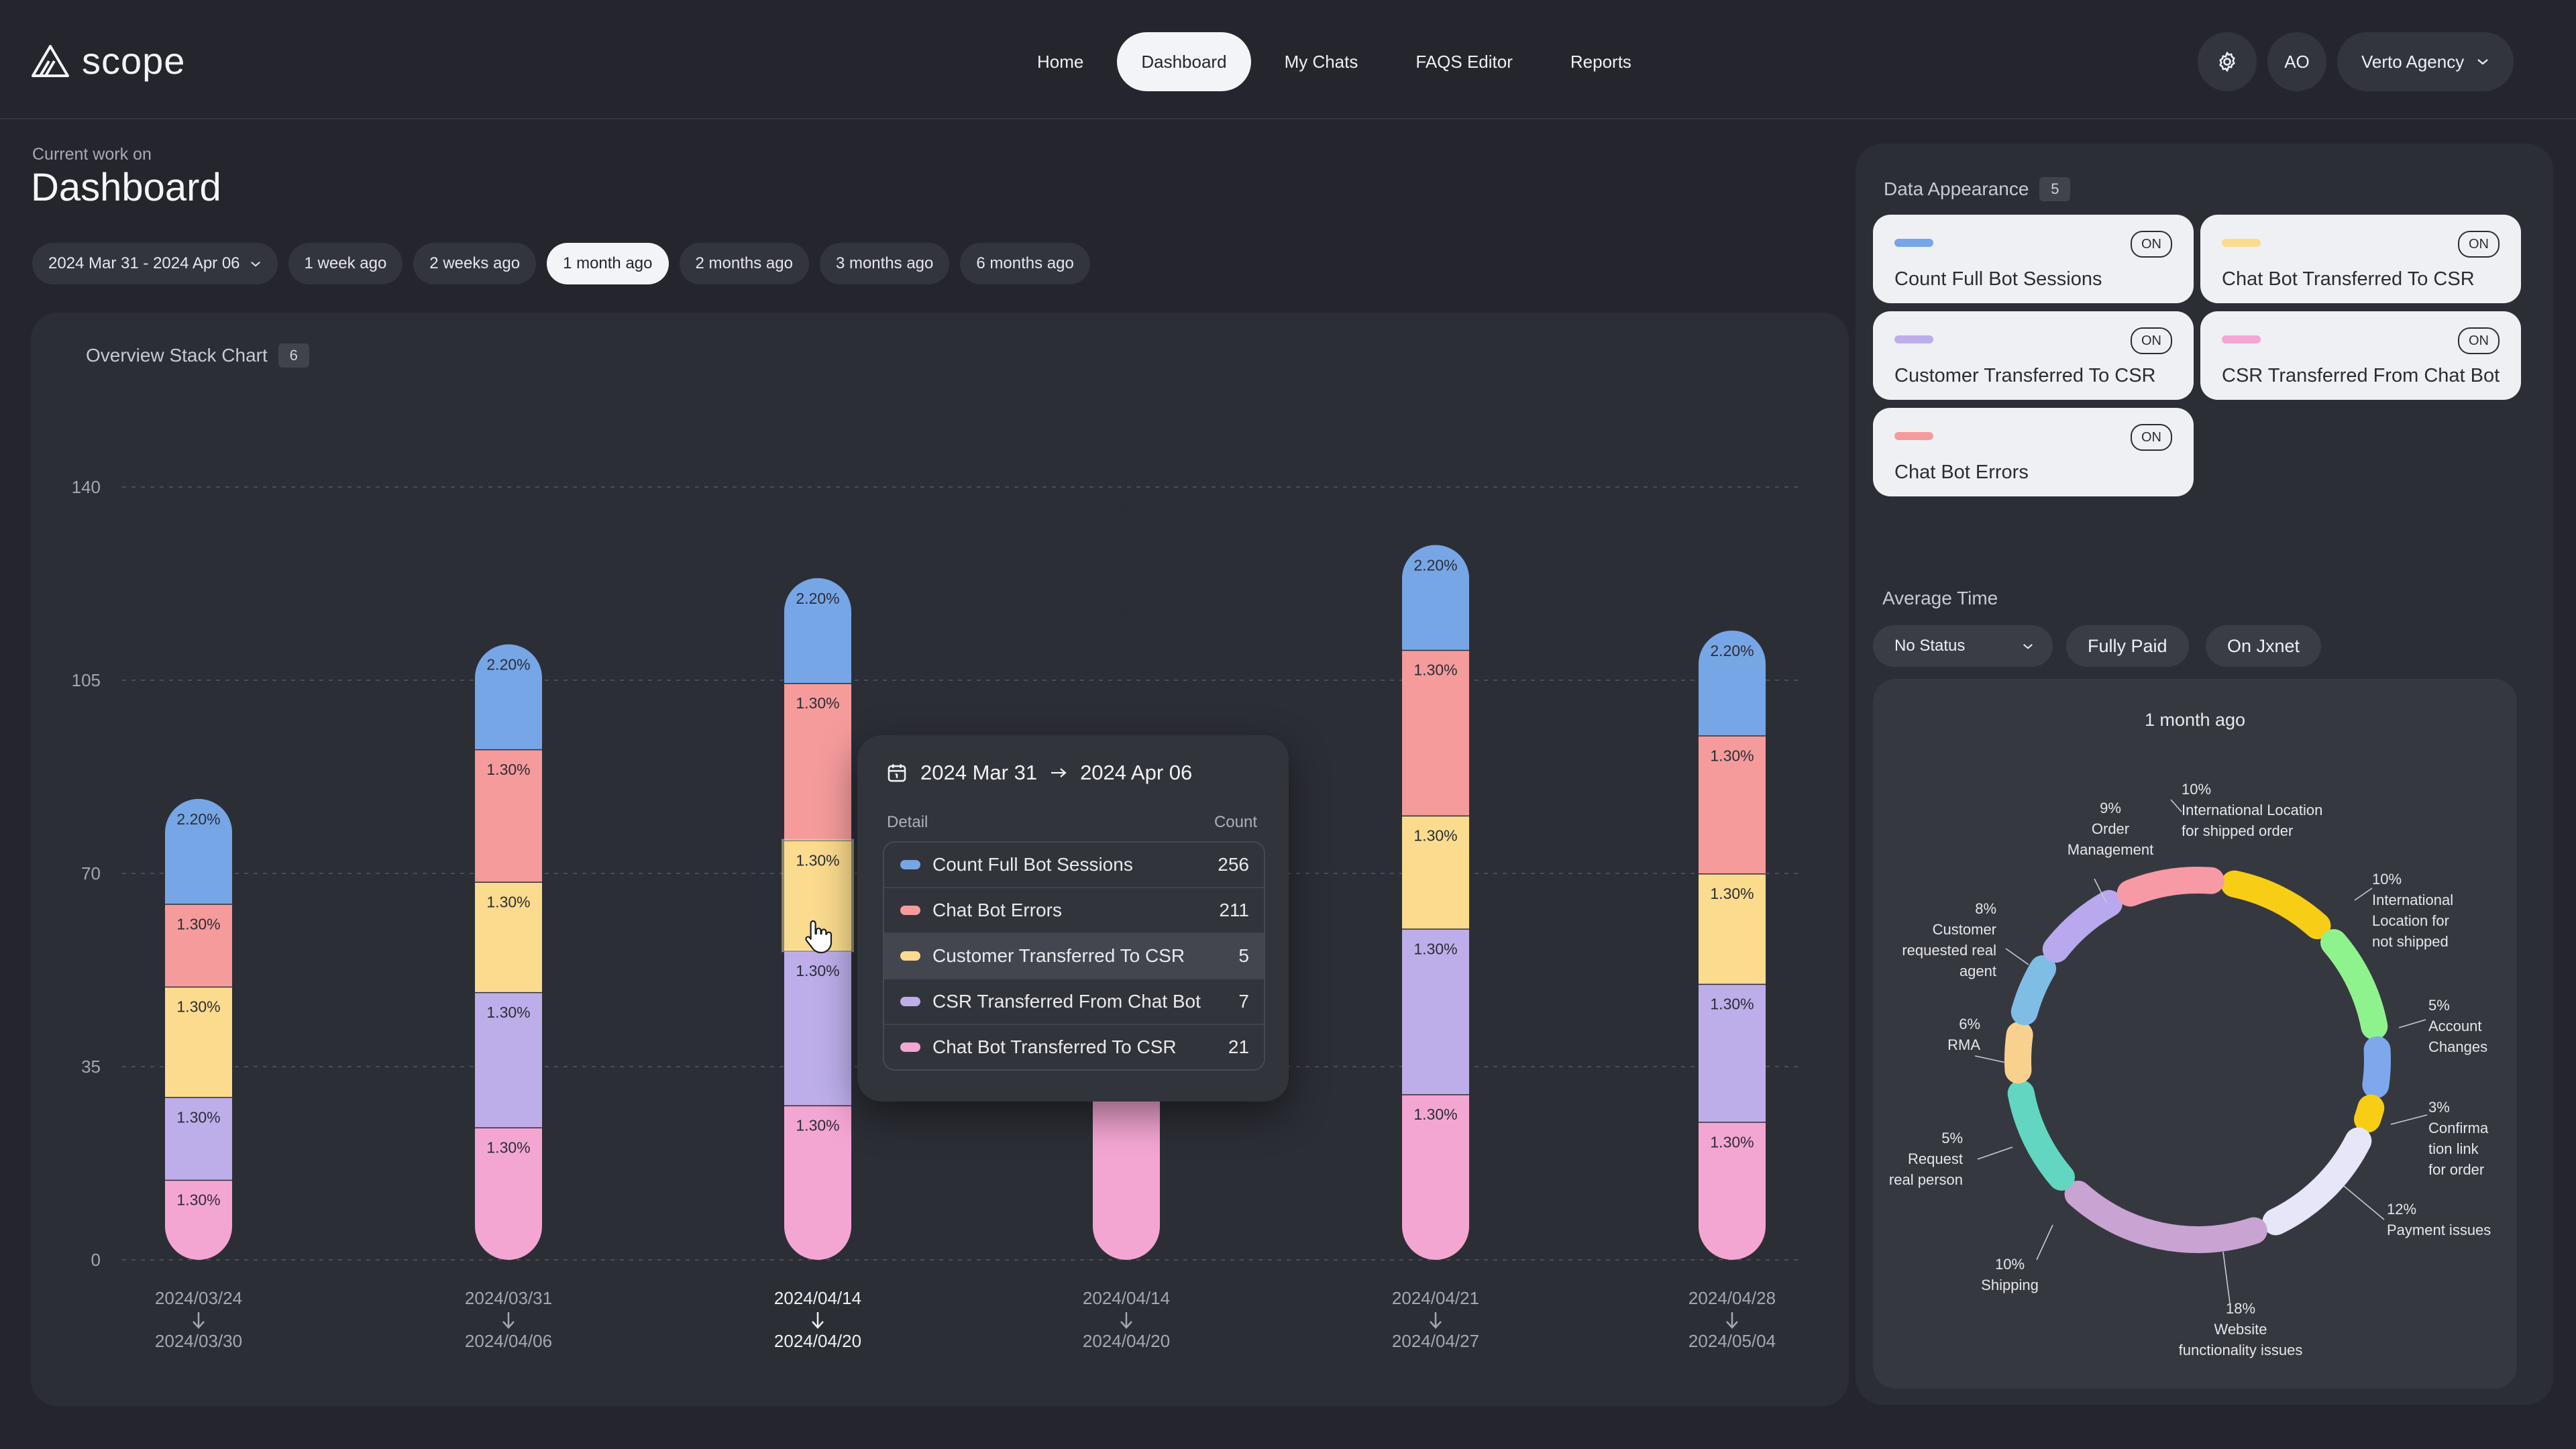 Image resolution: width=2576 pixels, height=1449 pixels. I want to click on preset-2-months: 2 months ago, so click(744, 263).